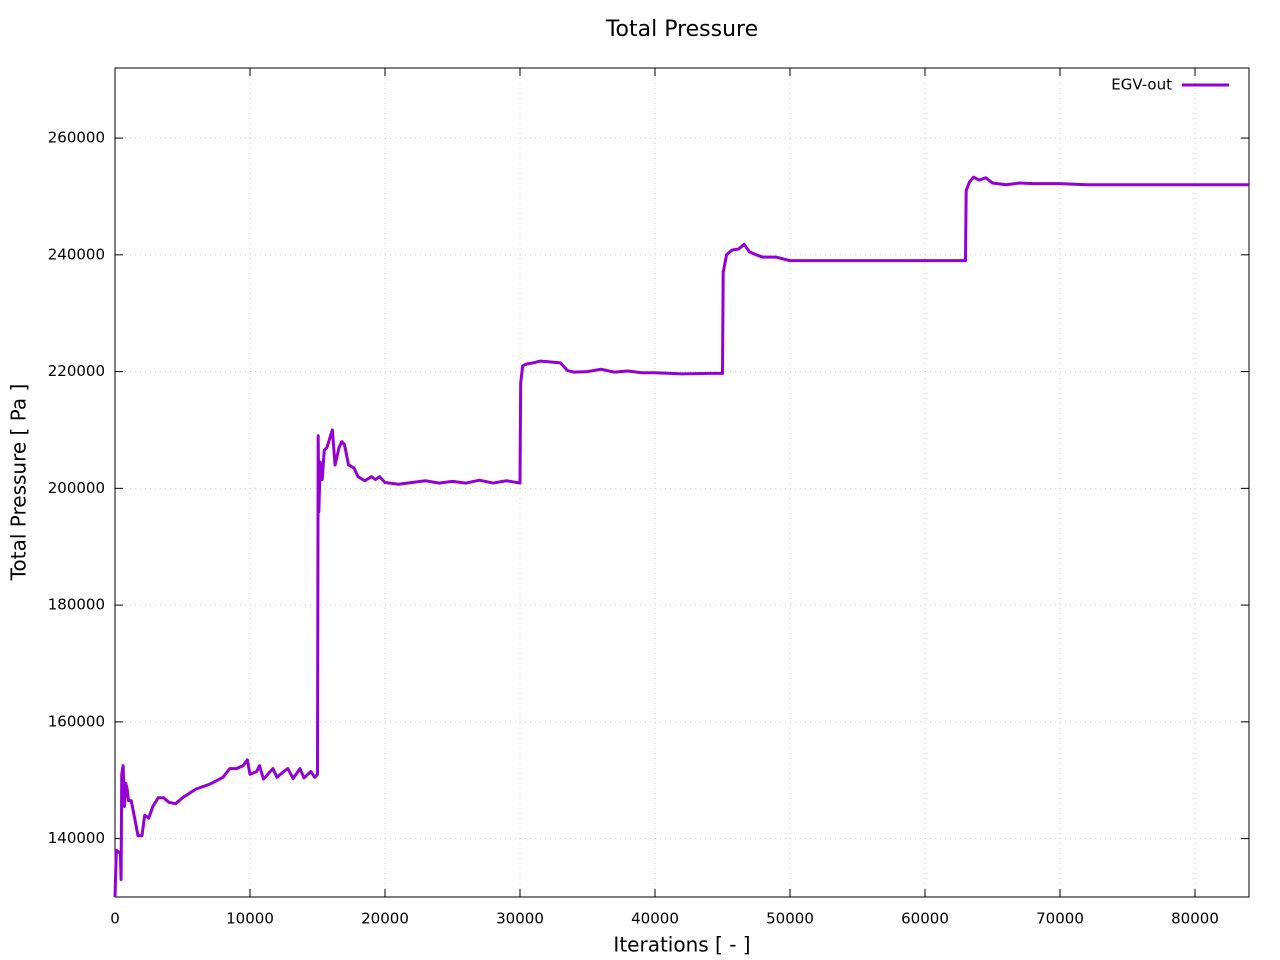 The image size is (1280, 960). Describe the element at coordinates (76, 254) in the screenshot. I see `y-tick-label: 240000` at that location.